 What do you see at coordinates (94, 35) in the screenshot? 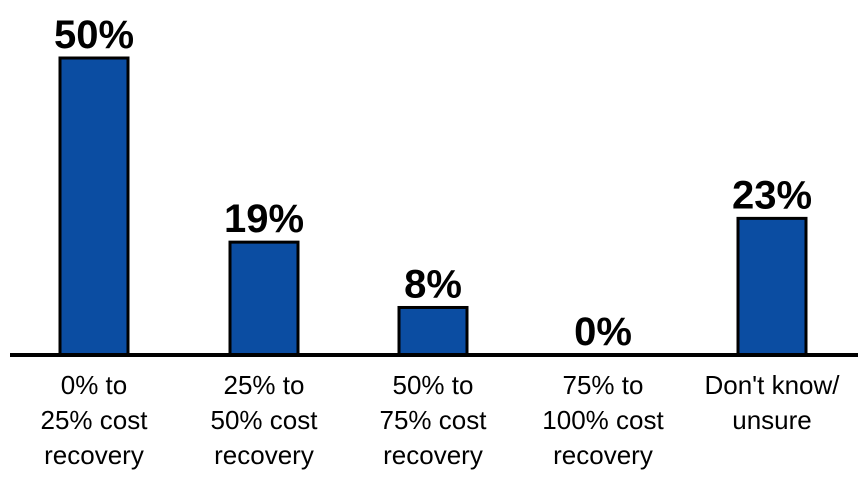
I see `value-label-1: 50%` at bounding box center [94, 35].